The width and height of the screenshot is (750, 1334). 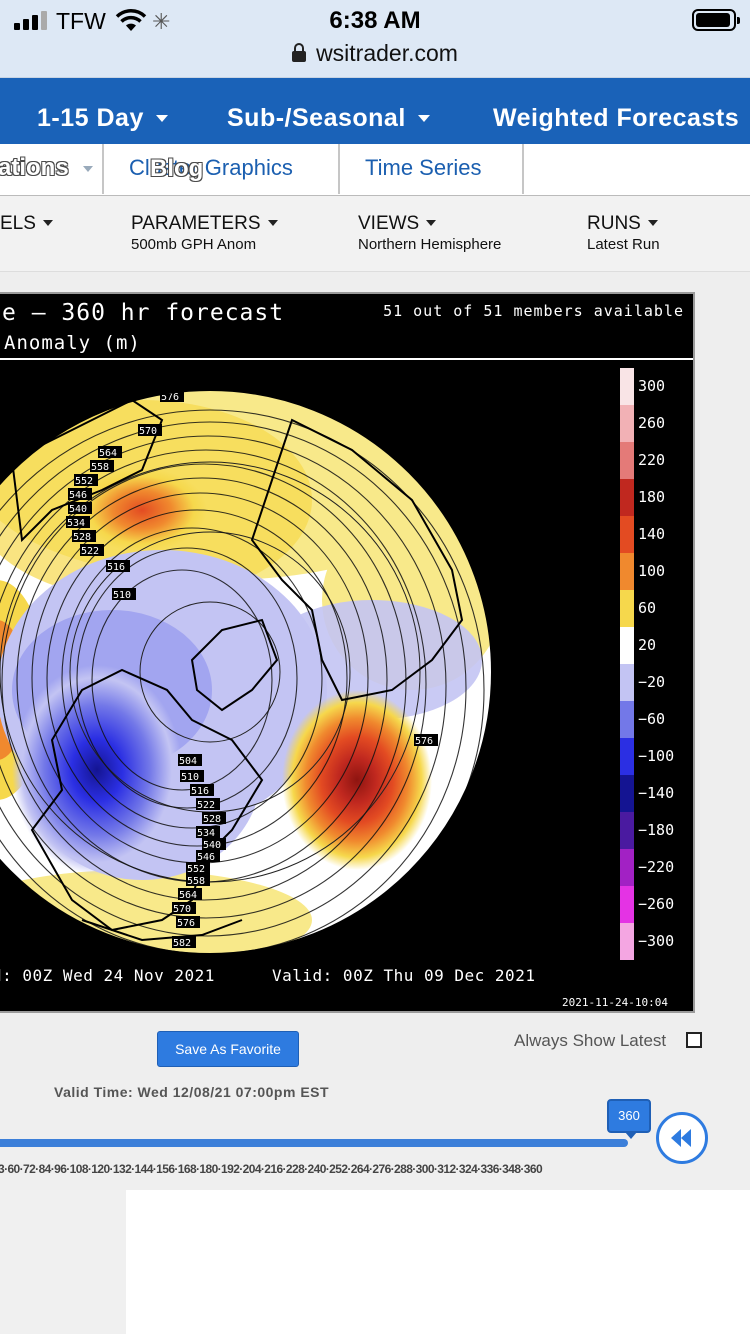 I want to click on timeline-tick: 312·, so click(x=448, y=1169).